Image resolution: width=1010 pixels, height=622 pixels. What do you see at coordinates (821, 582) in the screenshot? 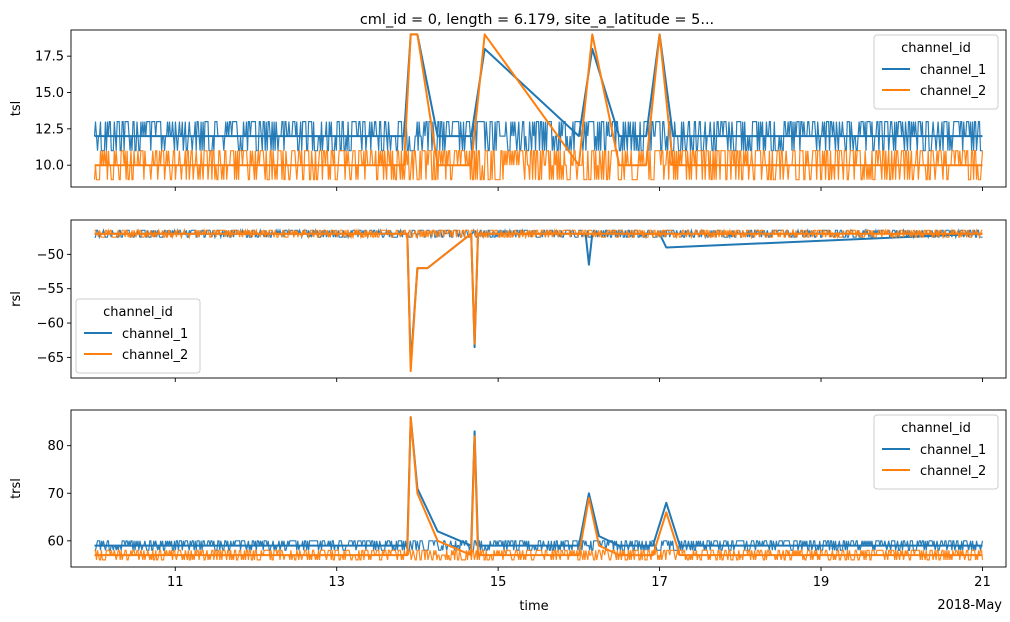
I see `x-tick-label: 19` at bounding box center [821, 582].